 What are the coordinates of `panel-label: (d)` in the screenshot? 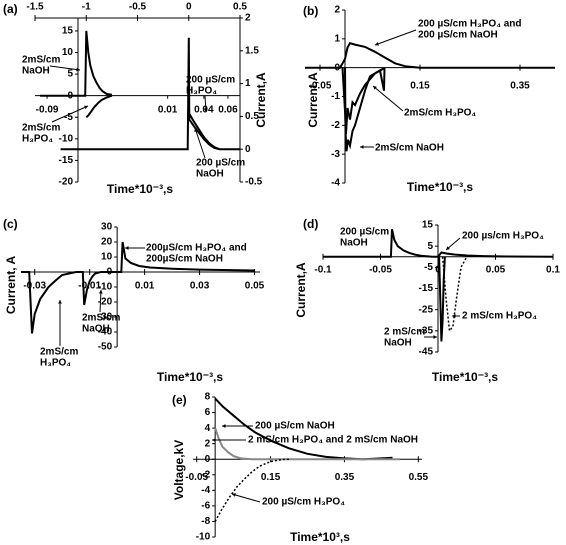 It's located at (310, 224).